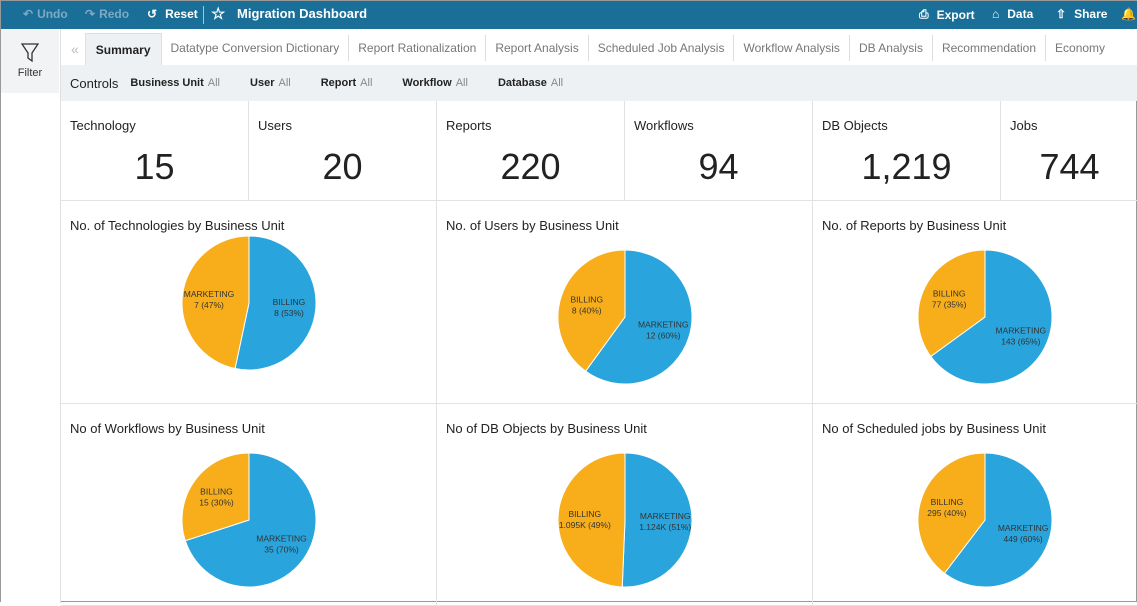  I want to click on tab-report-analysis: Report Analysis, so click(536, 48).